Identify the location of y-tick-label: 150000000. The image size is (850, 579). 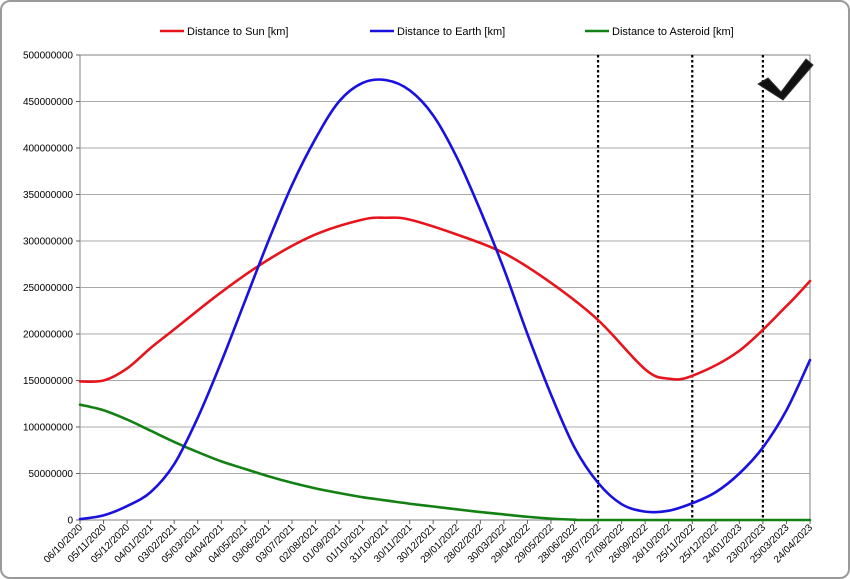
(48, 381).